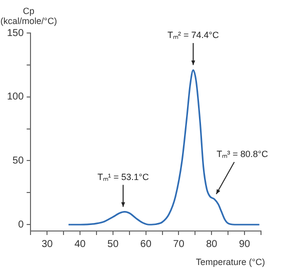 This screenshot has height=275, width=295. What do you see at coordinates (244, 244) in the screenshot?
I see `x-tick-label: 90` at bounding box center [244, 244].